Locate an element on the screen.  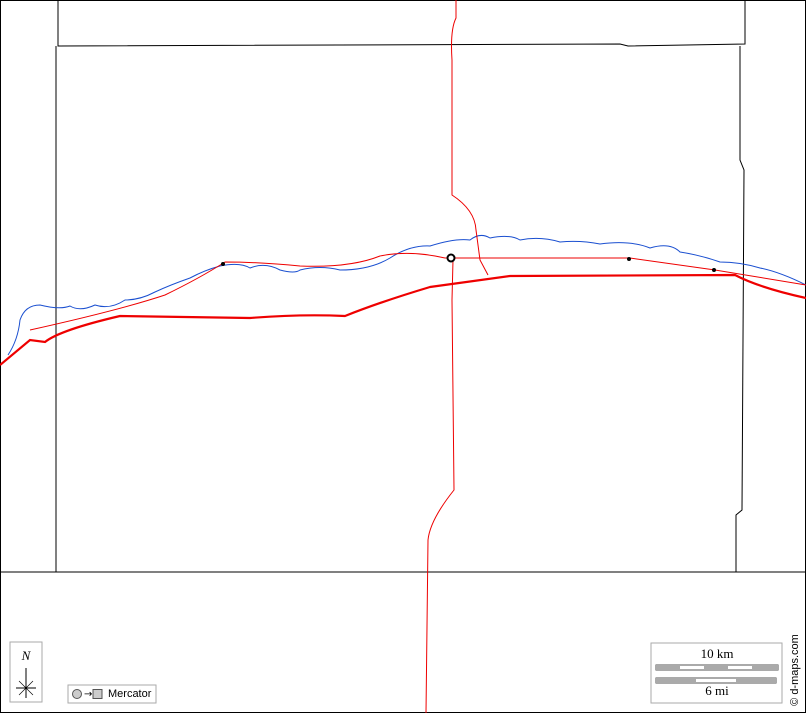
projection-box: → Mercator is located at coordinates (112, 694).